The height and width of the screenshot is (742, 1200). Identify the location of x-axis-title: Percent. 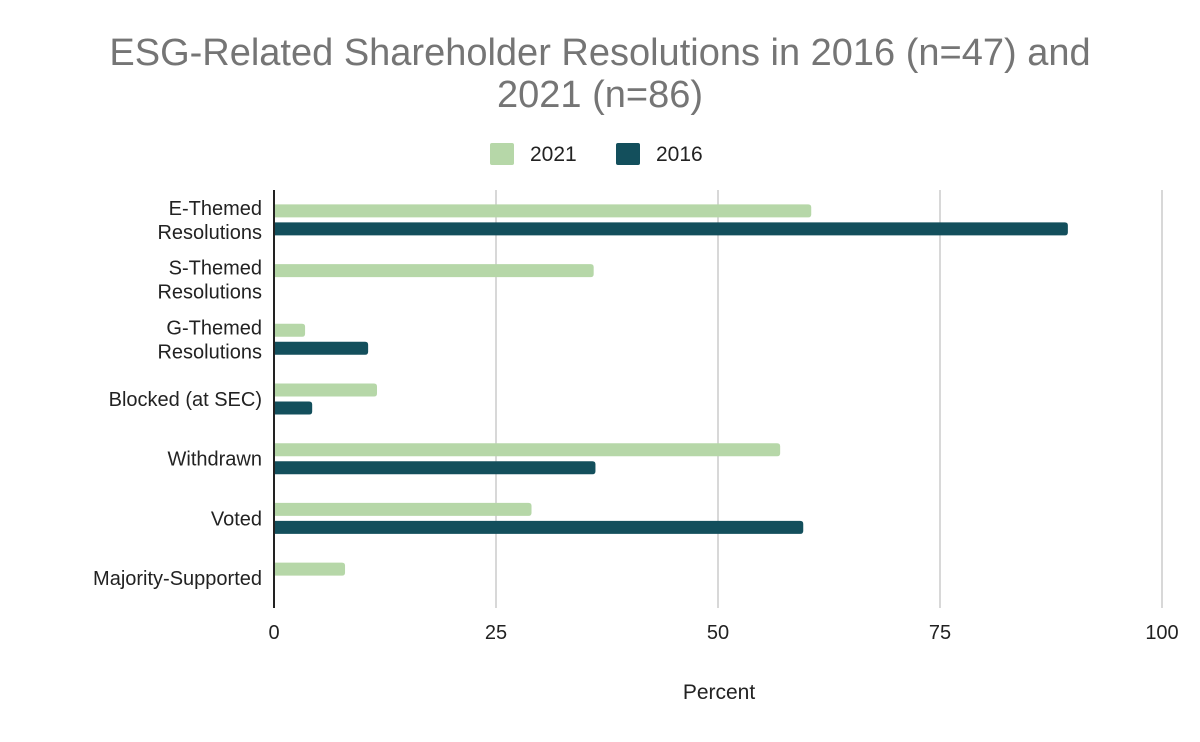
(719, 692).